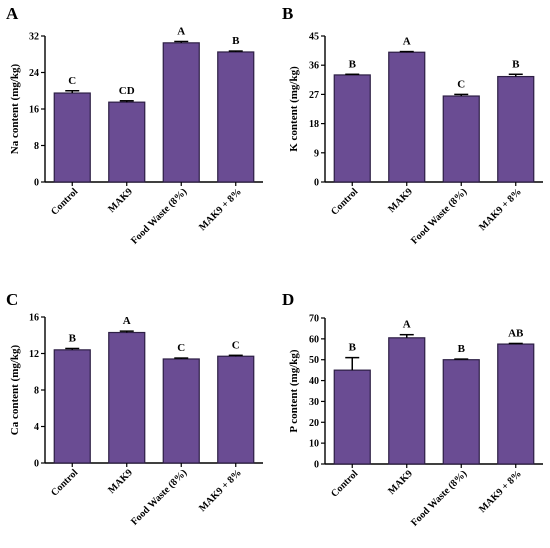 The width and height of the screenshot is (550, 548). I want to click on y-tick-label: 20, so click(314, 423).